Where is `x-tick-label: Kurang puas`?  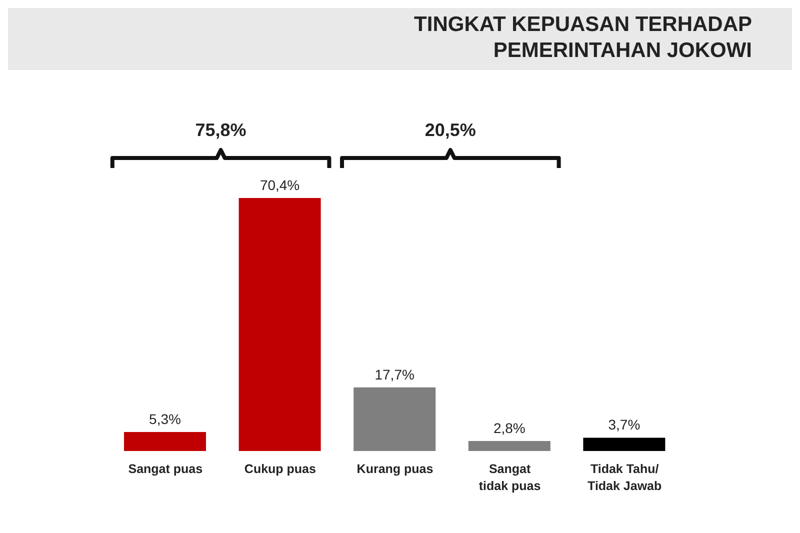
x-tick-label: Kurang puas is located at coordinates (395, 469).